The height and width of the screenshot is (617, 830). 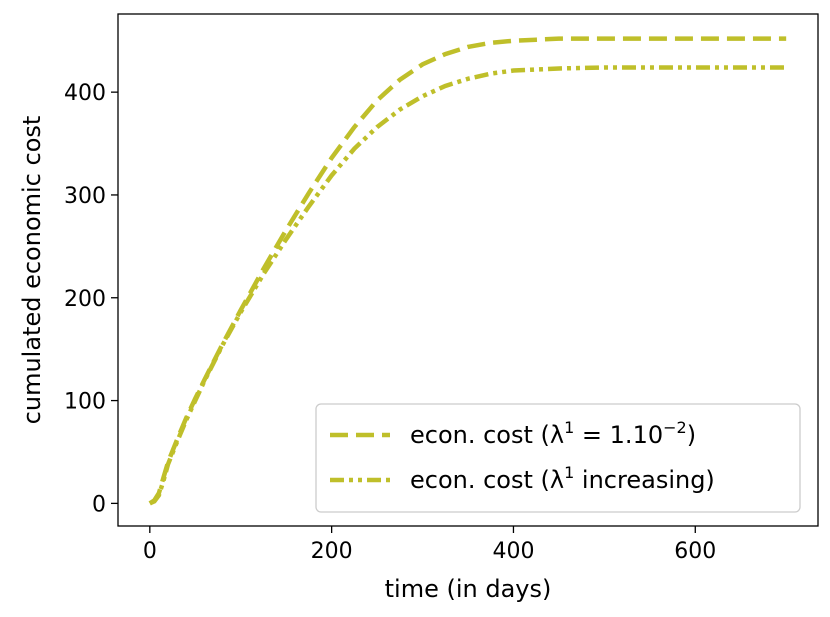 I want to click on x-tick-label: 400, so click(x=513, y=551).